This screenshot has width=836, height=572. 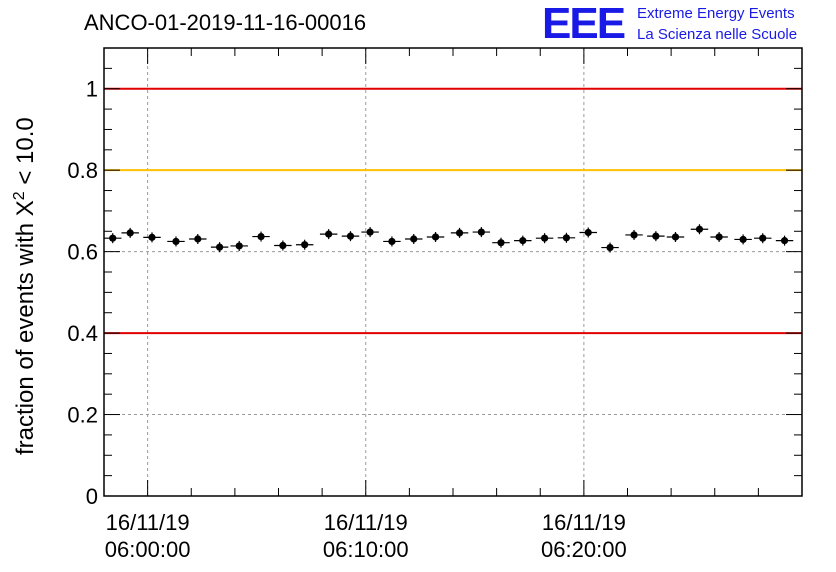 I want to click on logo-letters: EEE, so click(x=583, y=24).